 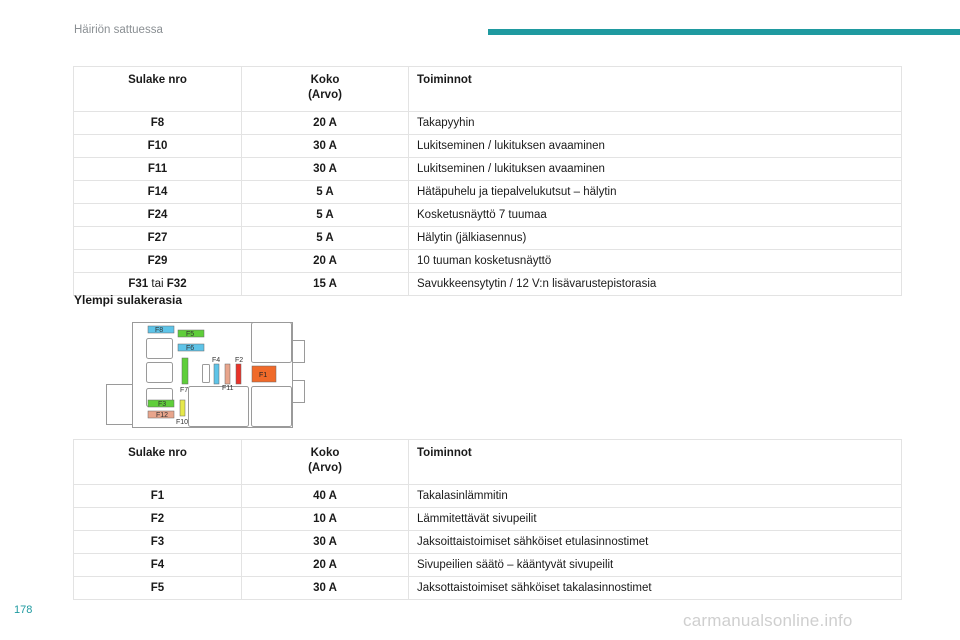 I want to click on function-cell: Hätäpuhelu ja tiepalvelukutsut – hälytin, so click(x=655, y=192).